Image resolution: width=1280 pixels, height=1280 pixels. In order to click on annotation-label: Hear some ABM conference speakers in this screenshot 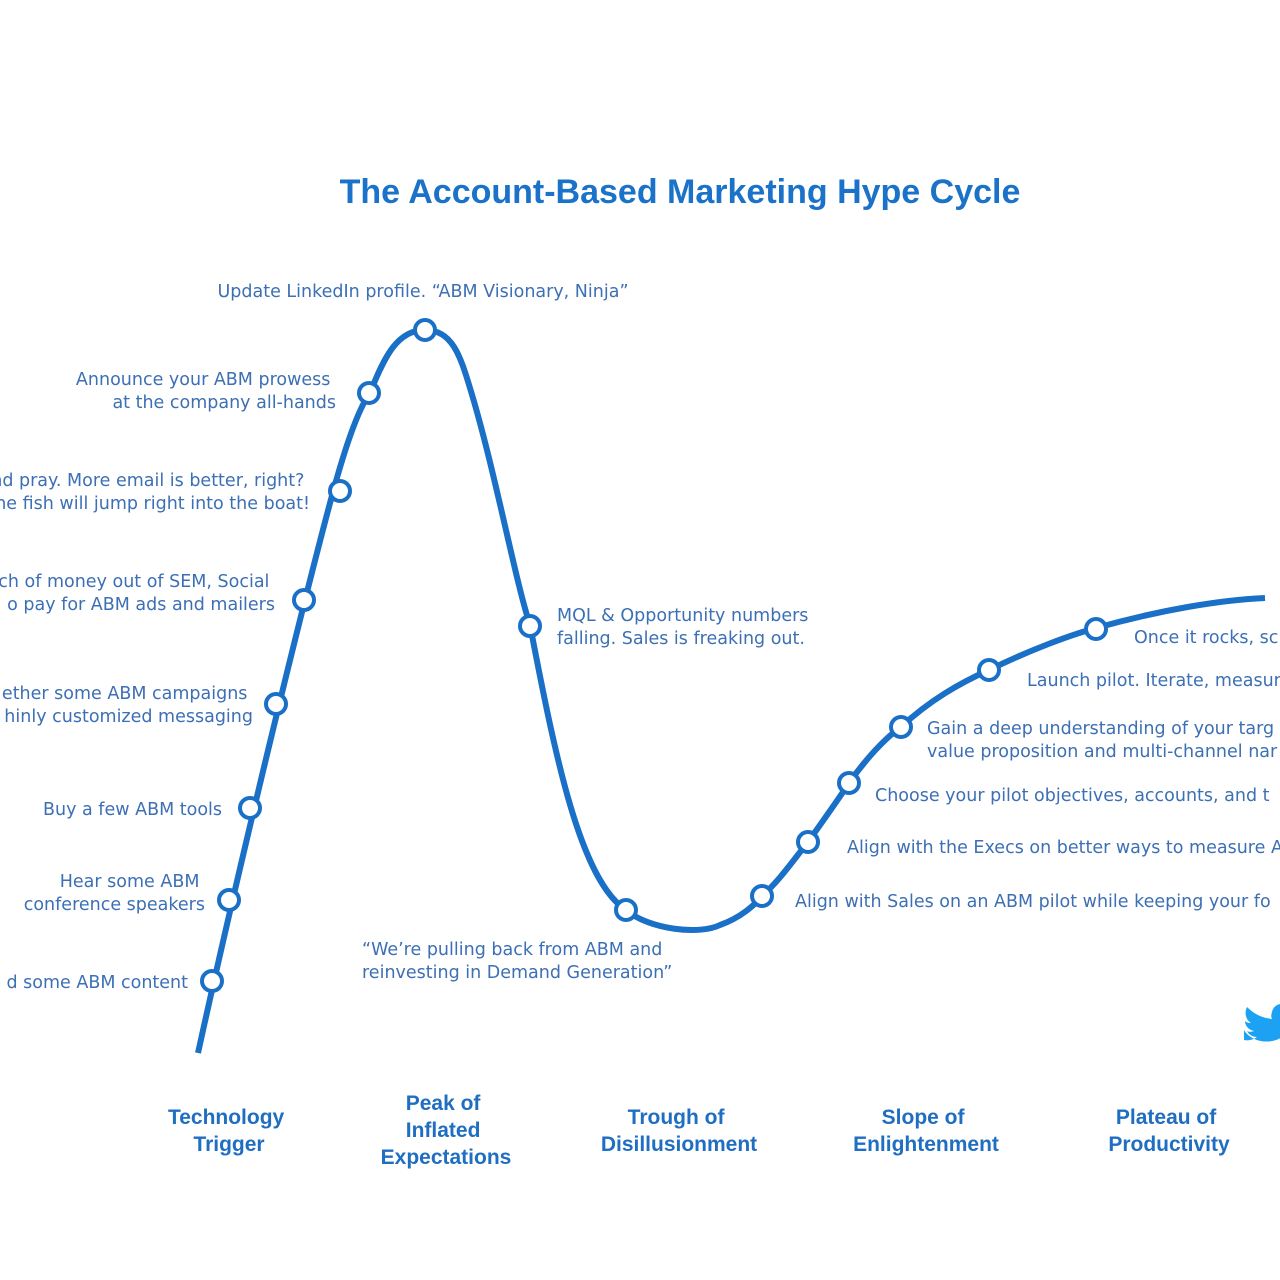, I will do `click(114, 893)`.